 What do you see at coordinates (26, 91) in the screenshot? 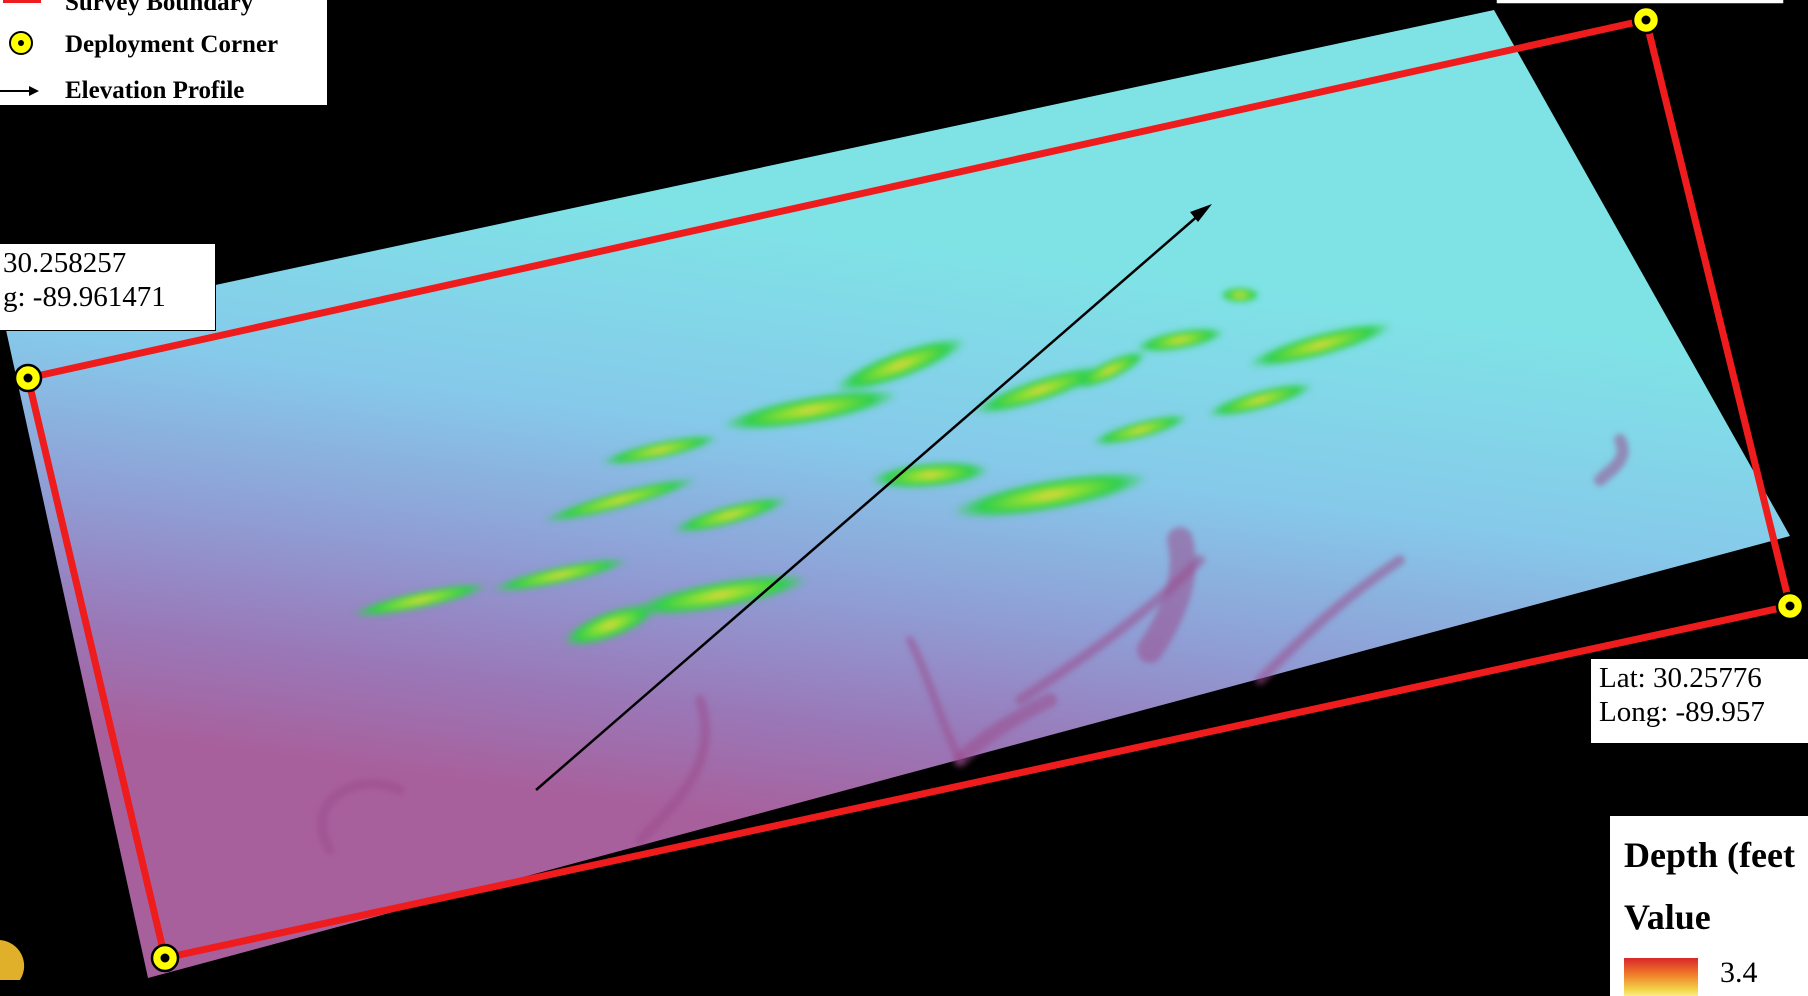
I see `arrow-right-icon` at bounding box center [26, 91].